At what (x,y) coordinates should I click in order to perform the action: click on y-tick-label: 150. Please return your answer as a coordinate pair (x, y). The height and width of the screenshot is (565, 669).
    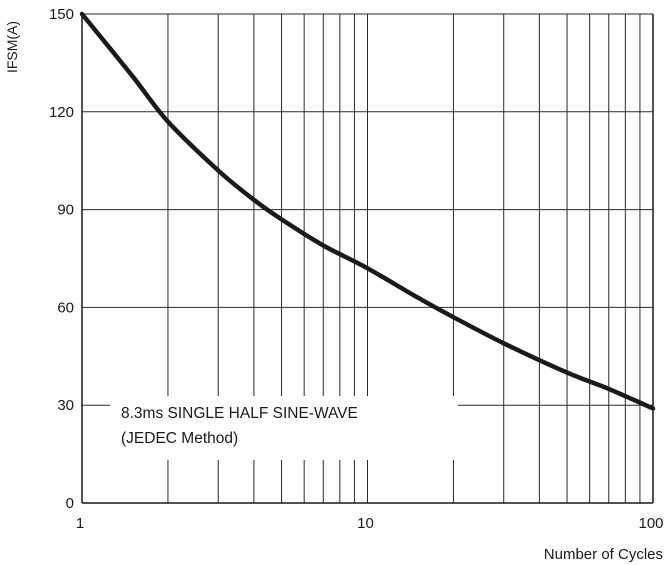
    Looking at the image, I should click on (61, 14).